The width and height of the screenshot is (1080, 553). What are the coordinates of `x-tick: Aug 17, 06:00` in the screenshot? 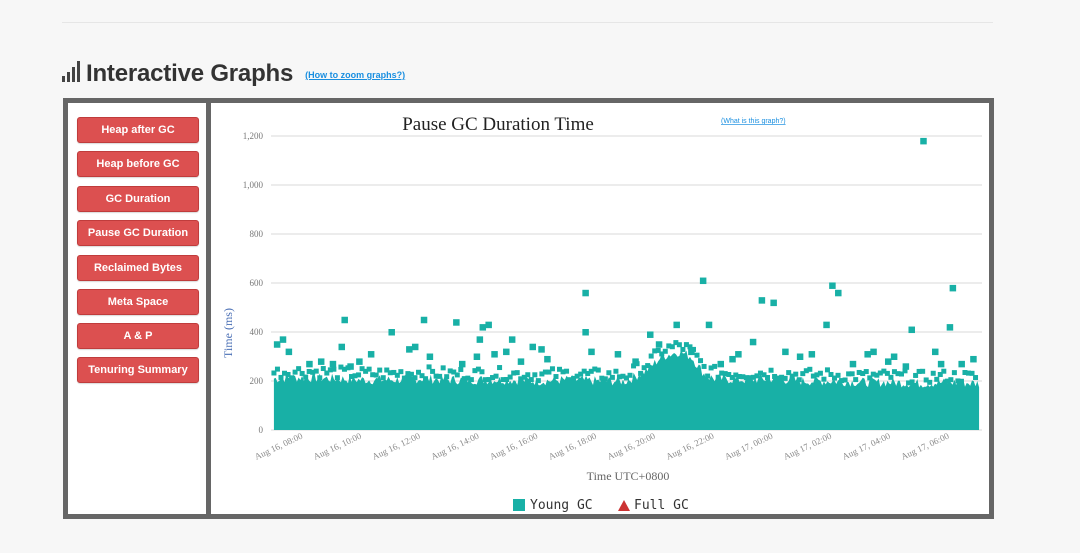 It's located at (925, 446).